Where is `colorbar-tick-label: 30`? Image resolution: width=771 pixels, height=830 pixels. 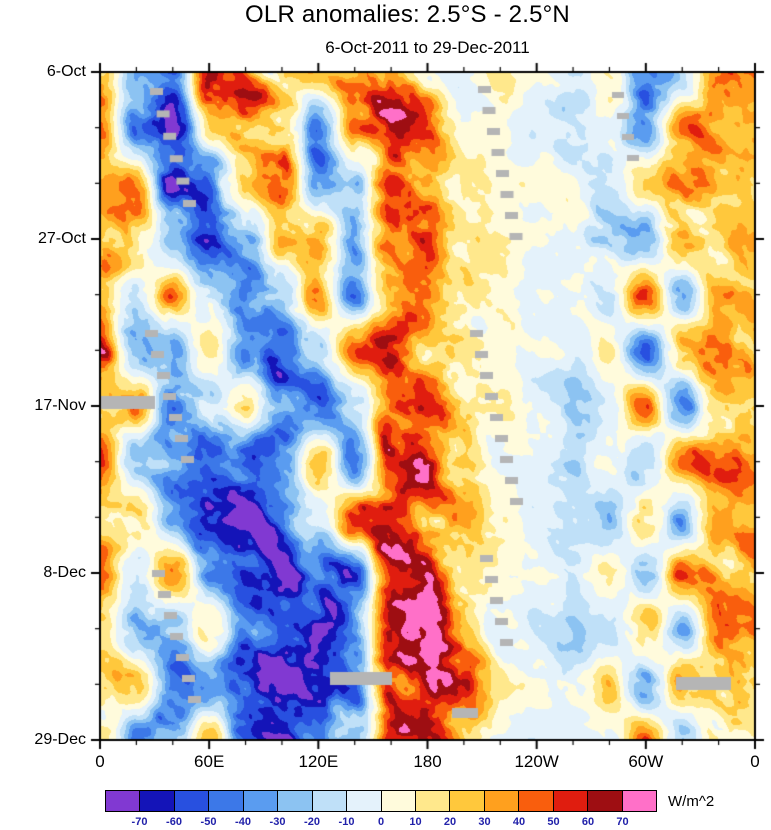 colorbar-tick-label: 30 is located at coordinates (484, 822).